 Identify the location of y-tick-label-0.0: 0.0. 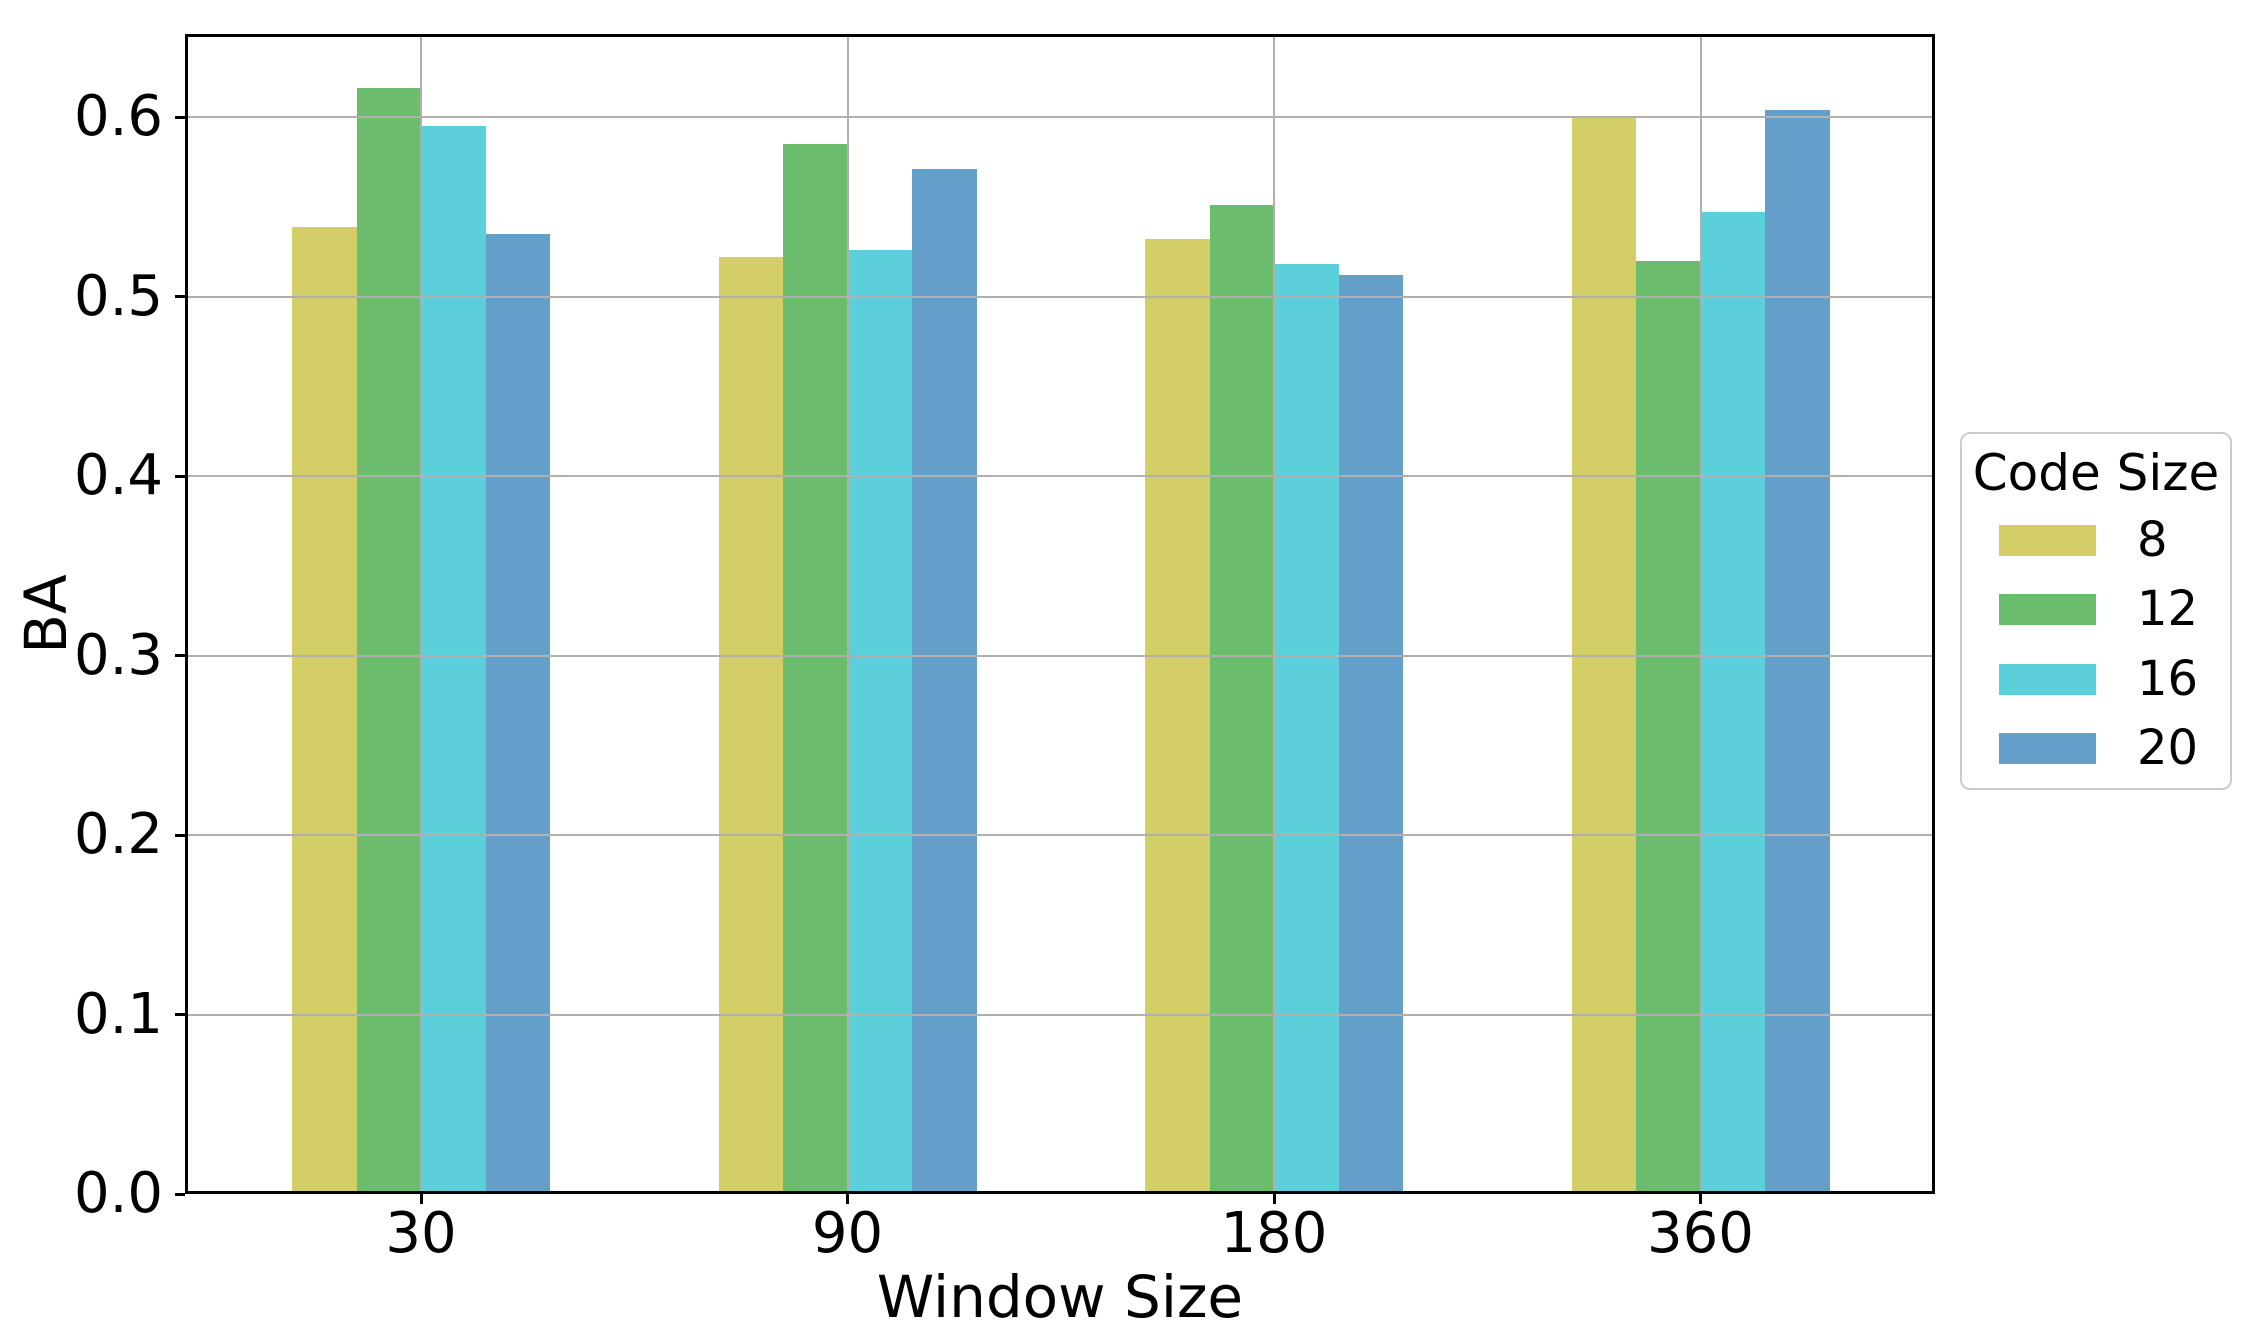
(118, 1193).